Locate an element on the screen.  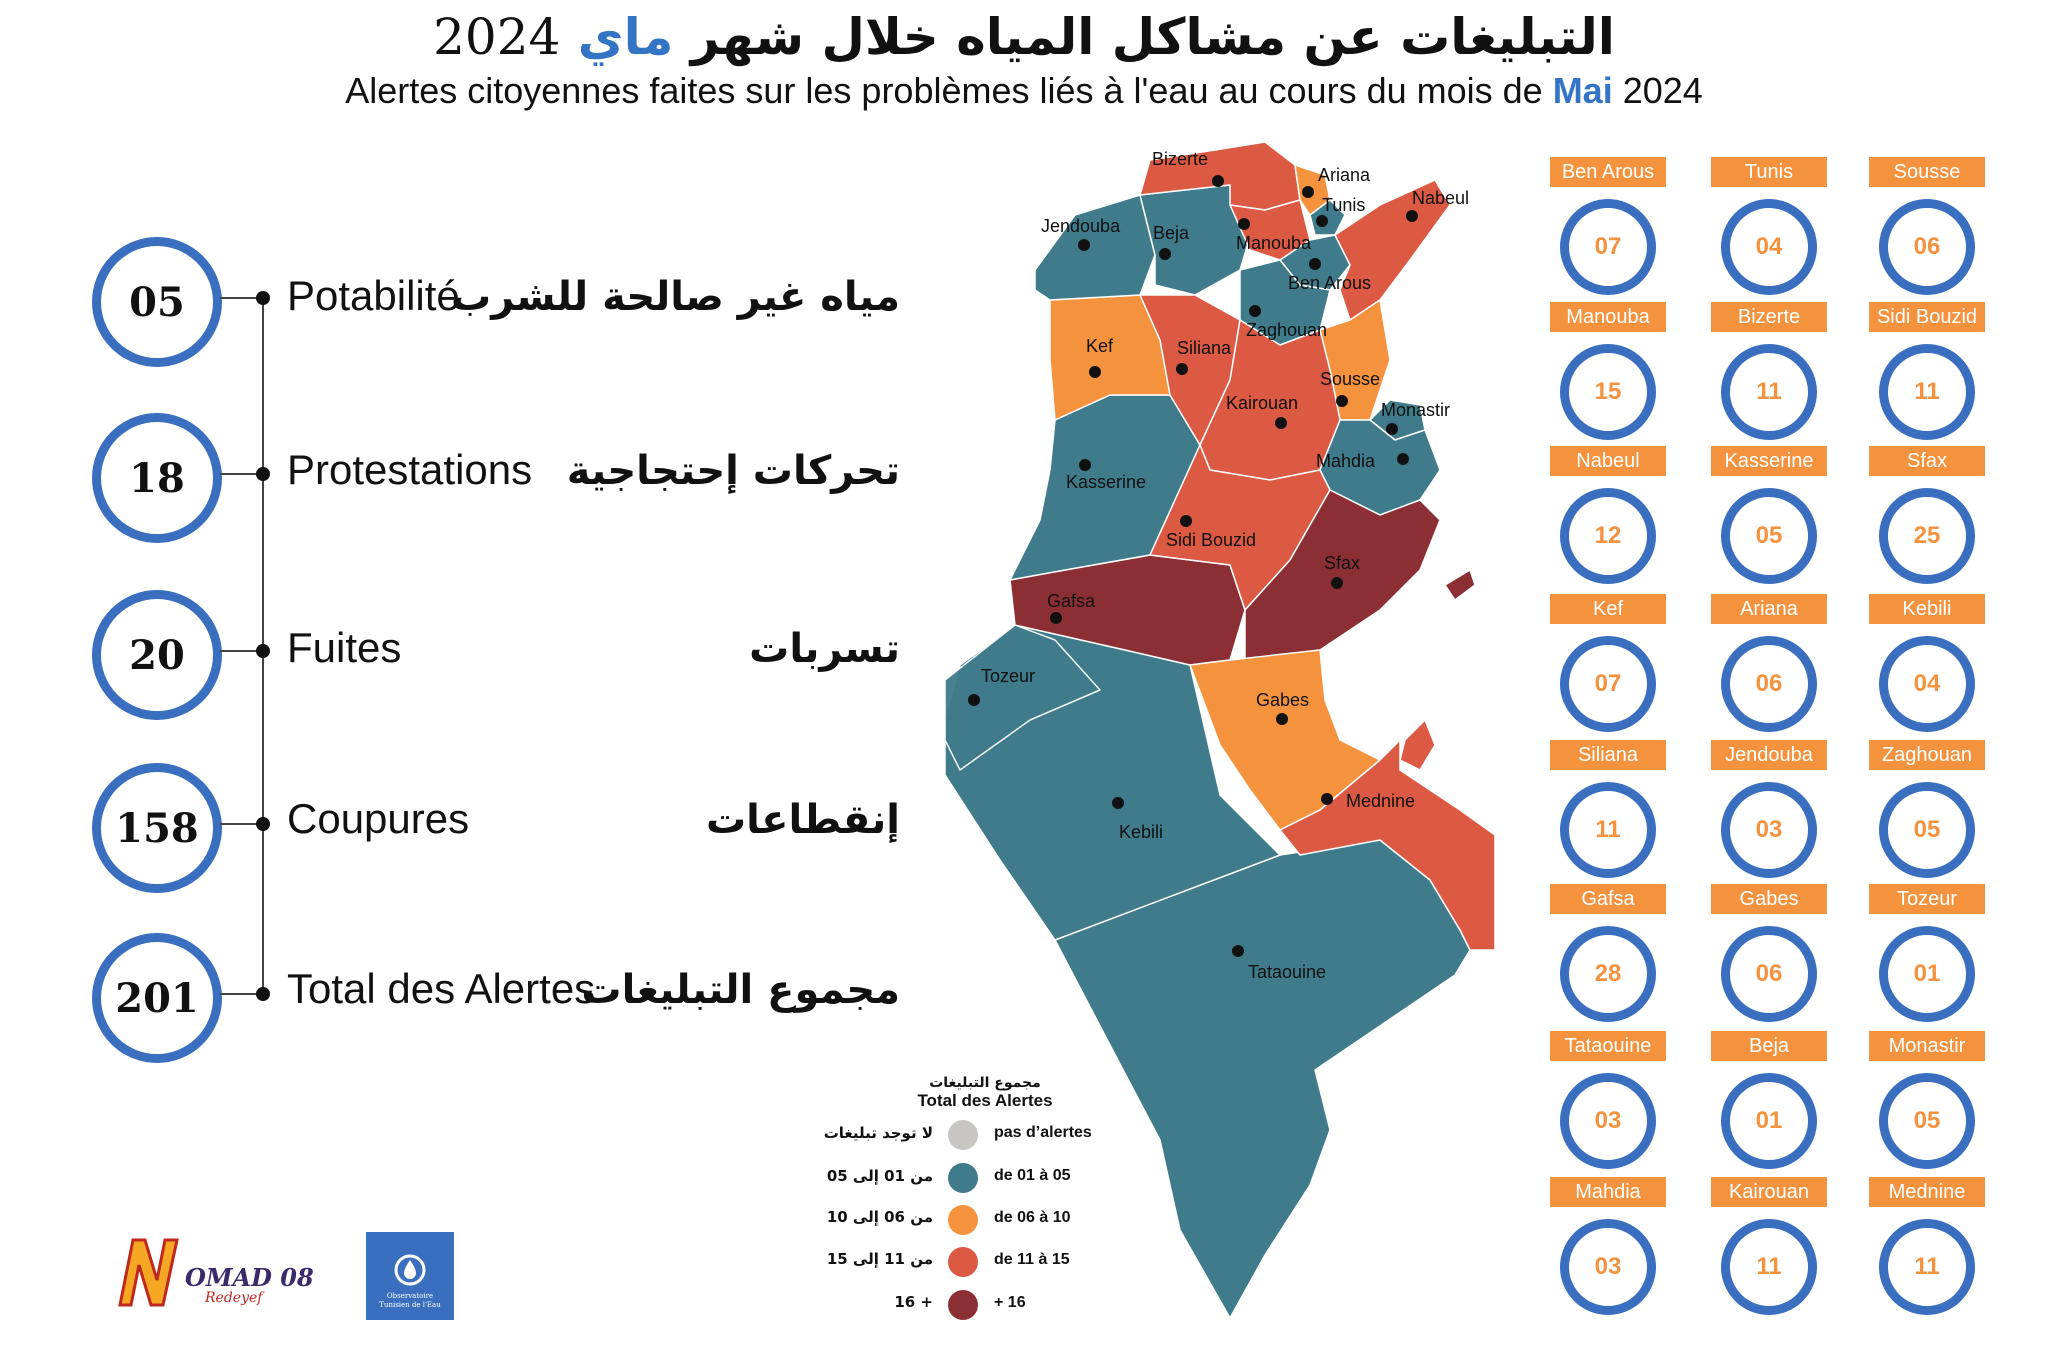
governorate-name: Nabeul is located at coordinates (1608, 461).